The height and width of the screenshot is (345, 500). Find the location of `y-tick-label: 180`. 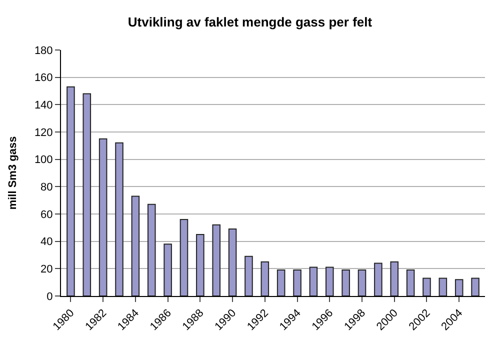

y-tick-label: 180 is located at coordinates (43, 50).